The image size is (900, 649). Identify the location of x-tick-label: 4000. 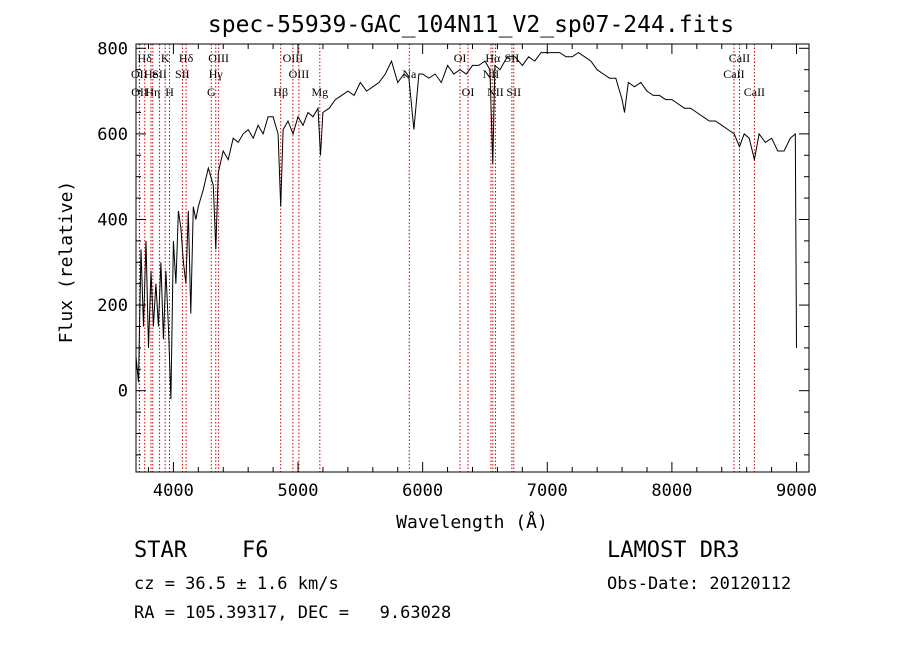
(173, 491).